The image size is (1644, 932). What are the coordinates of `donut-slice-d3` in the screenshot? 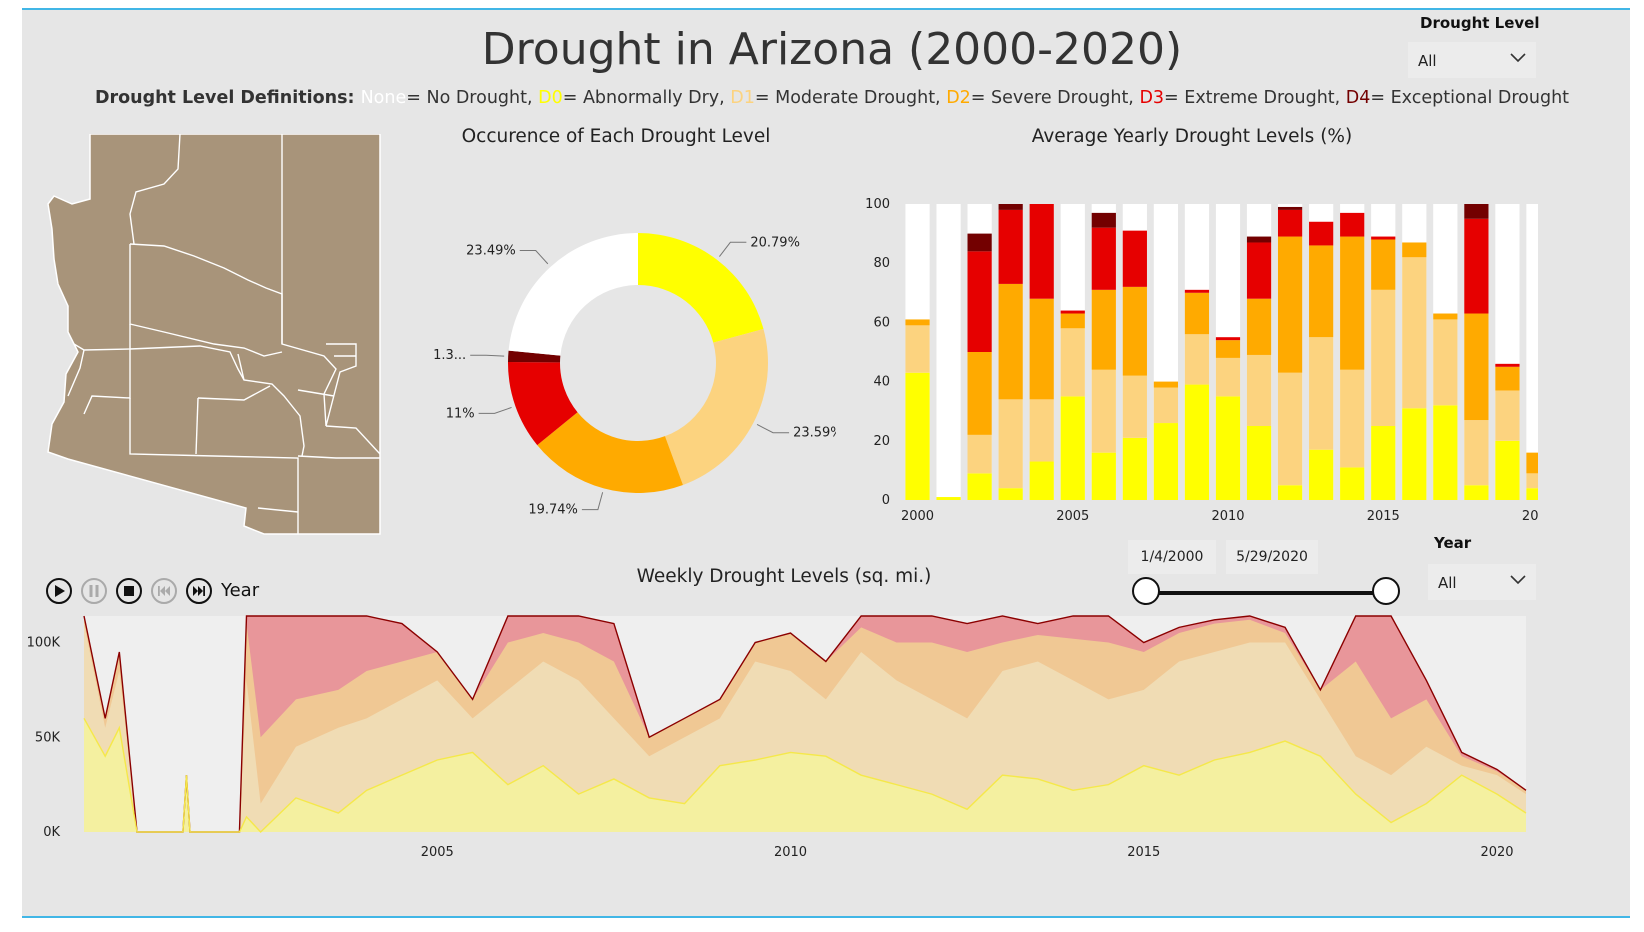 It's located at (543, 404).